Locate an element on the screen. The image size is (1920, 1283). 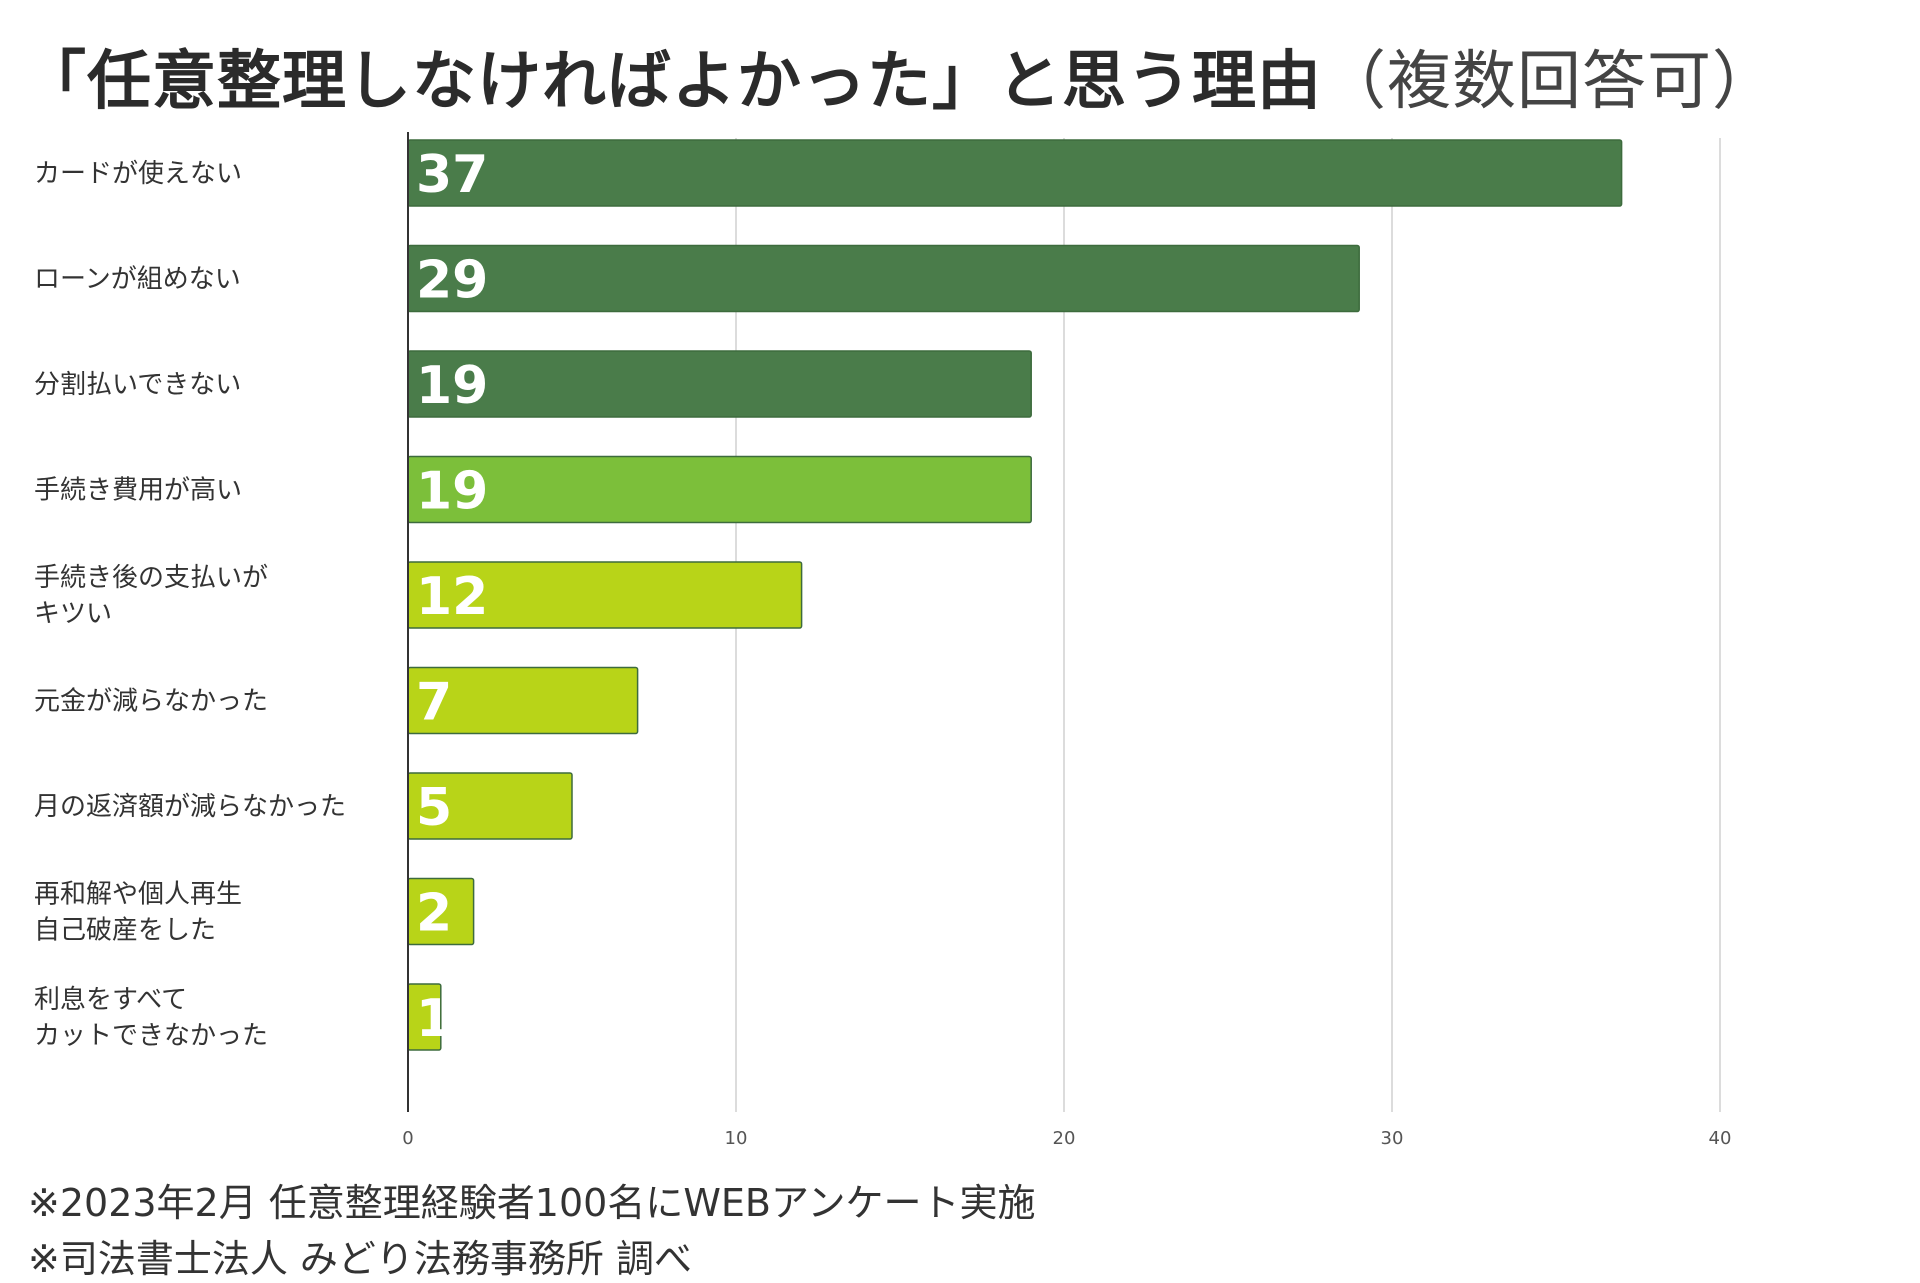
bar-value-label-6: 5 is located at coordinates (434, 808).